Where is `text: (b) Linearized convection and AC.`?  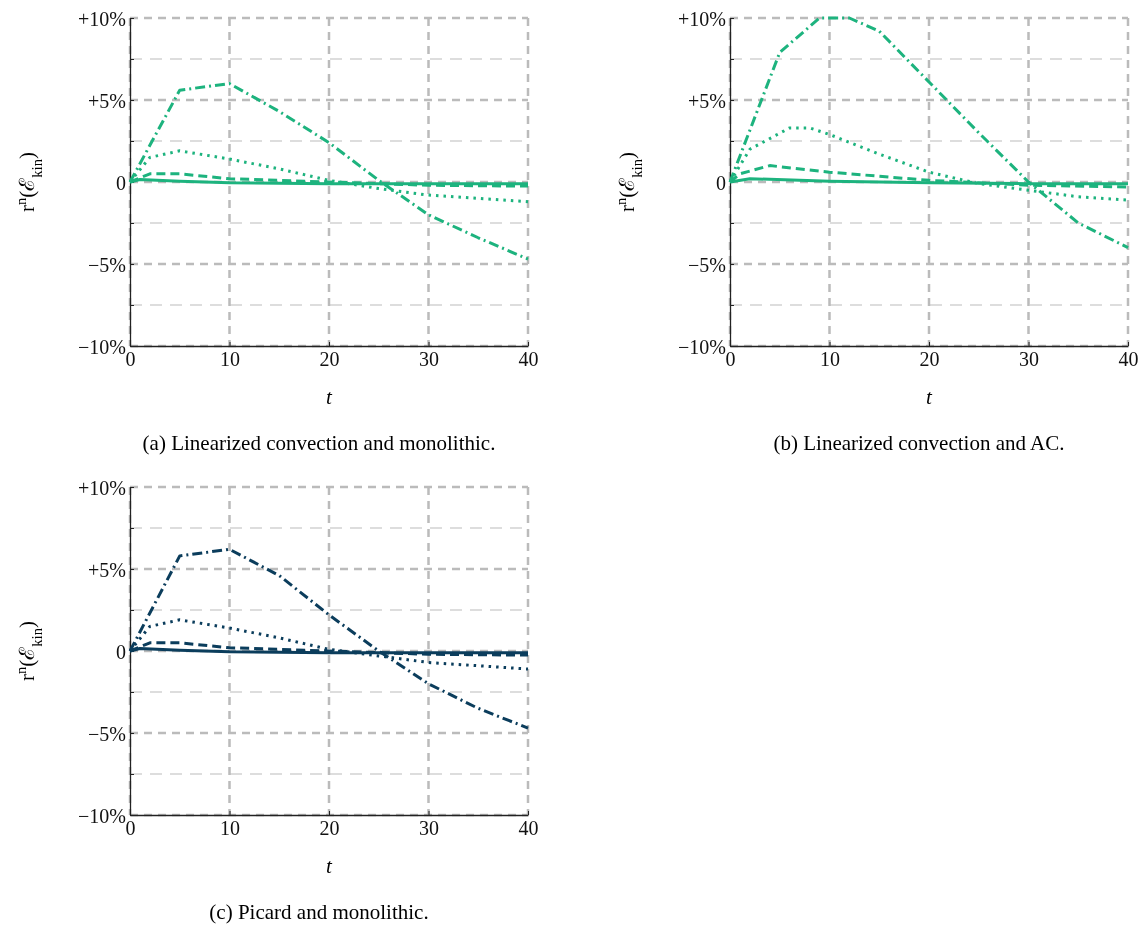 text: (b) Linearized convection and AC. is located at coordinates (919, 443).